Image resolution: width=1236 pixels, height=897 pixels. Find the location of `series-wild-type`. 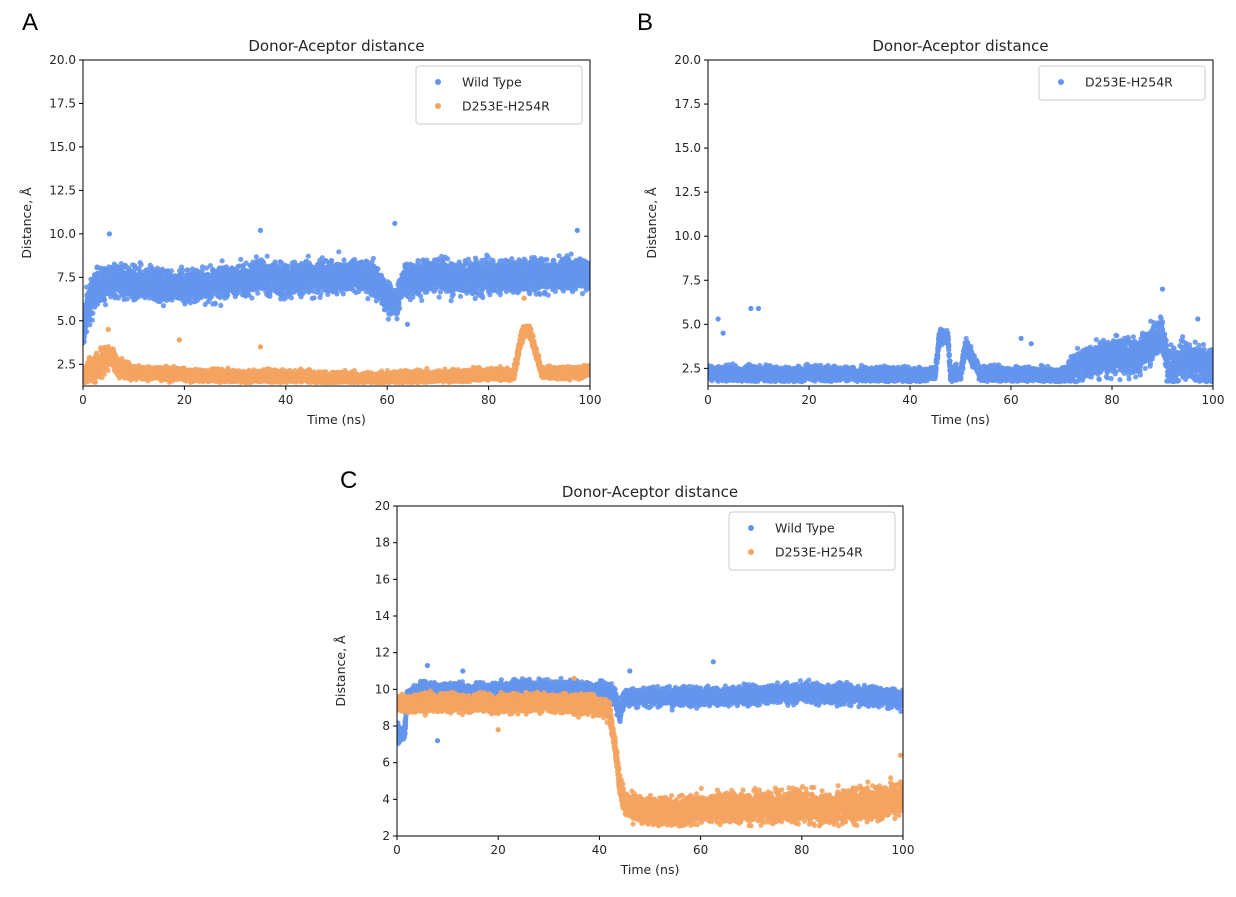

series-wild-type is located at coordinates (336, 283).